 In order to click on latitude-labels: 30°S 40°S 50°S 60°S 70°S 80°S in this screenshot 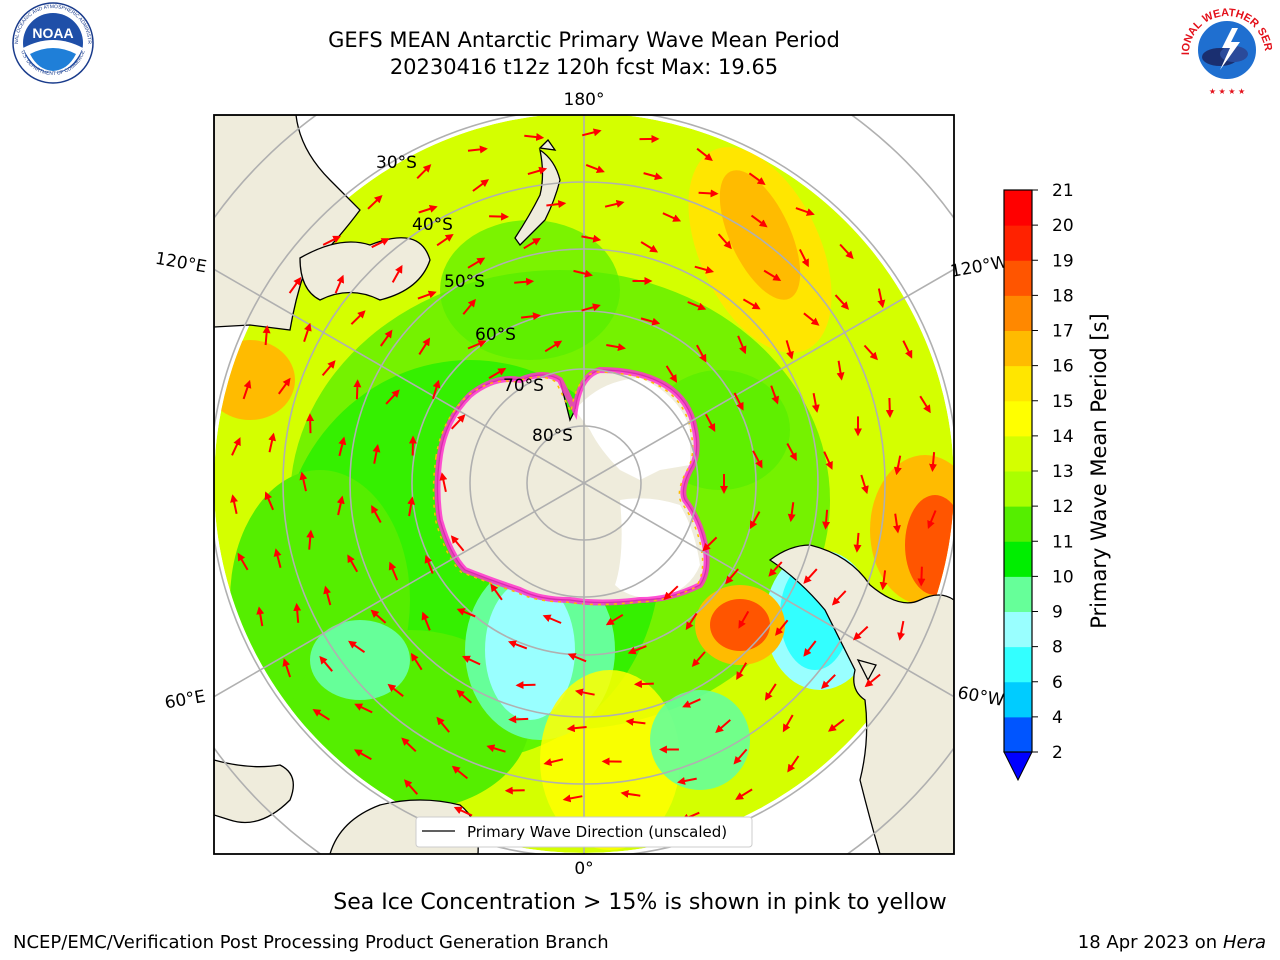, I will do `click(474, 299)`.